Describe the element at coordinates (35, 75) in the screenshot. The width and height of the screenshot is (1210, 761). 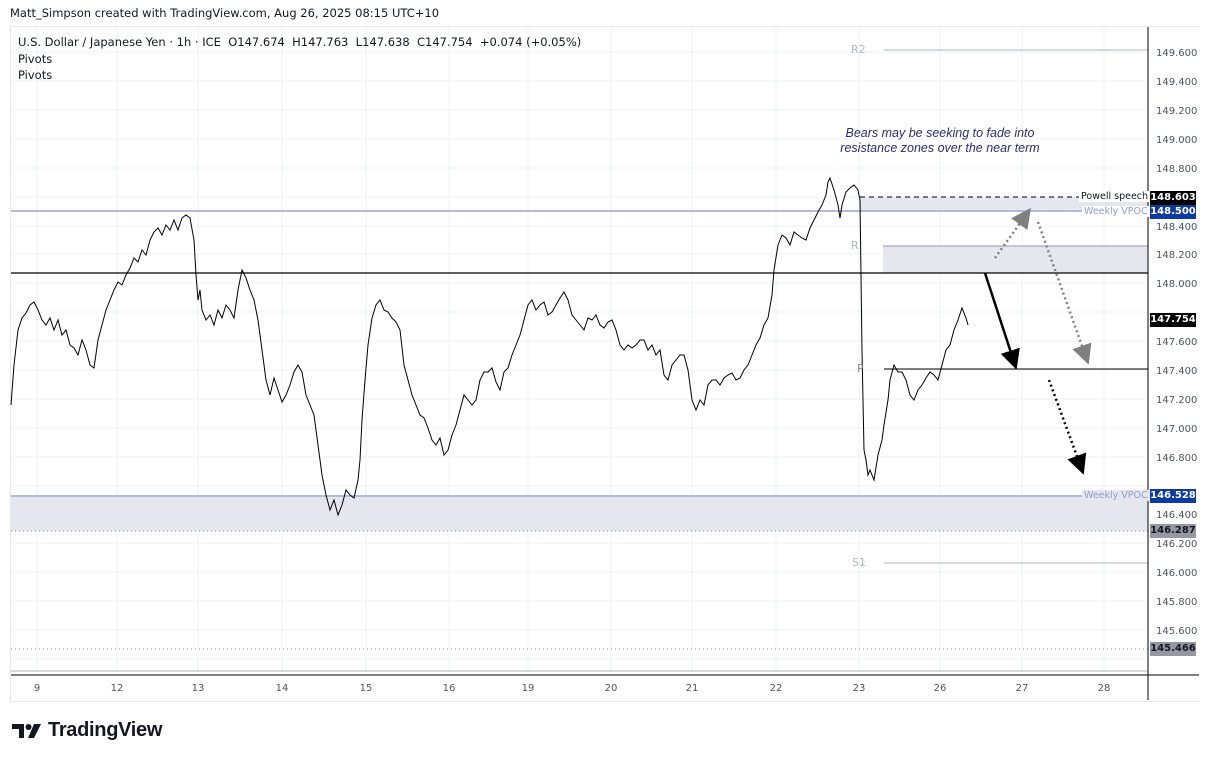
I see `indicator-pivots-2: Pivots` at that location.